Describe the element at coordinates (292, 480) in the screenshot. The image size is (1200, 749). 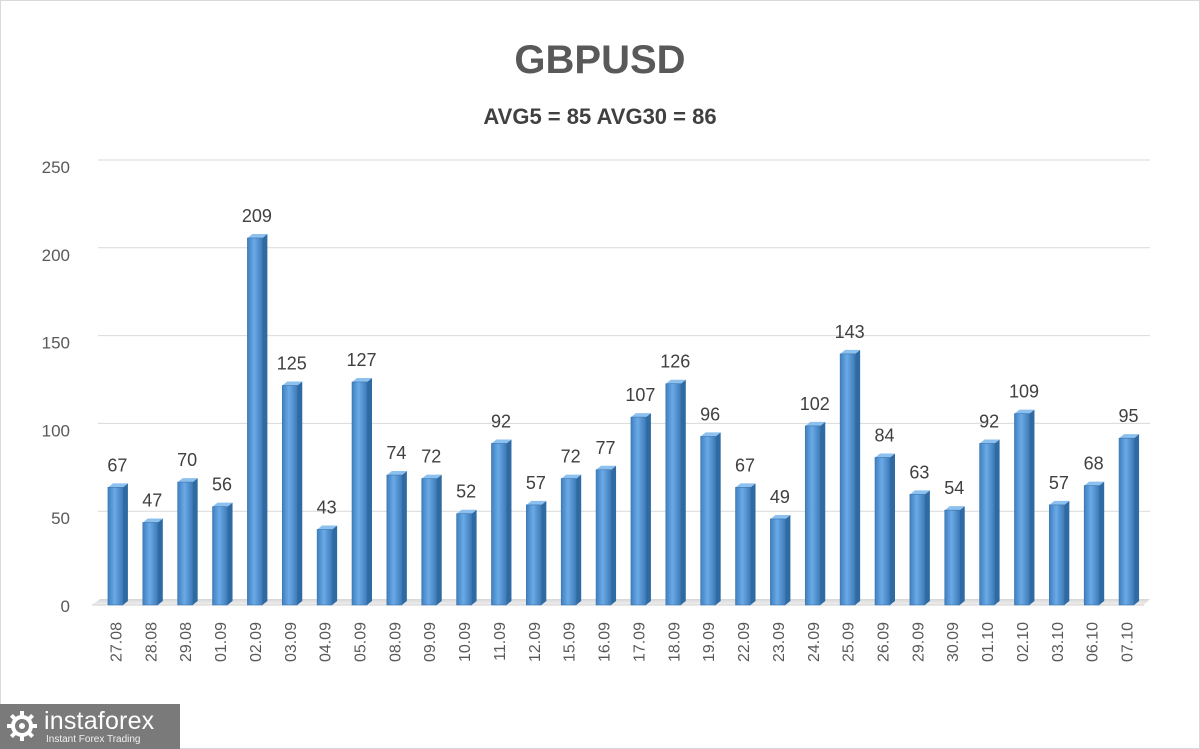
I see `bar-group: 125` at that location.